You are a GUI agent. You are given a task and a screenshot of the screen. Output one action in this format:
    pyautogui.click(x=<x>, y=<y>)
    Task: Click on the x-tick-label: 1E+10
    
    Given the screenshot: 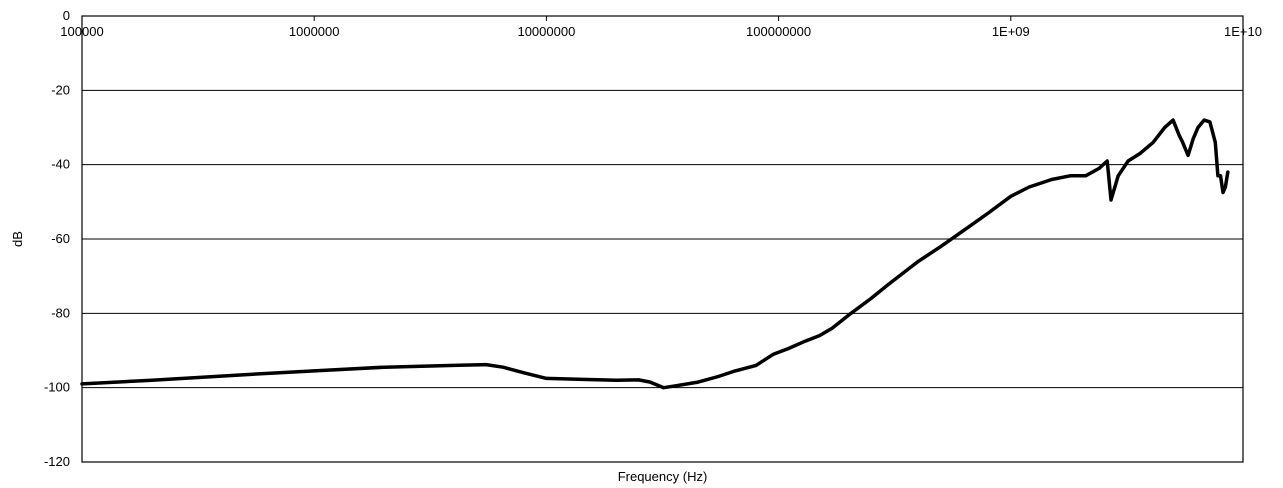 What is the action you would take?
    pyautogui.click(x=1243, y=31)
    